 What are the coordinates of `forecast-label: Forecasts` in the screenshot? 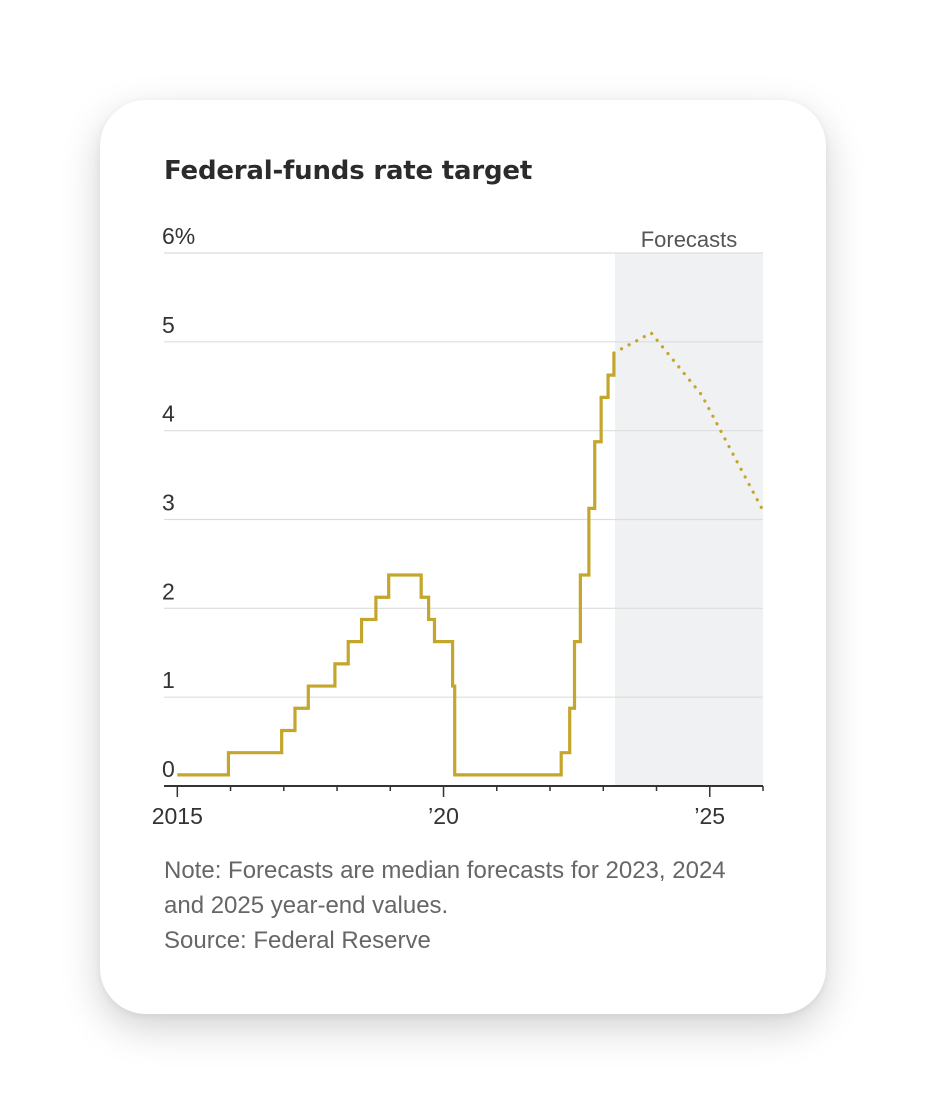 It's located at (689, 239).